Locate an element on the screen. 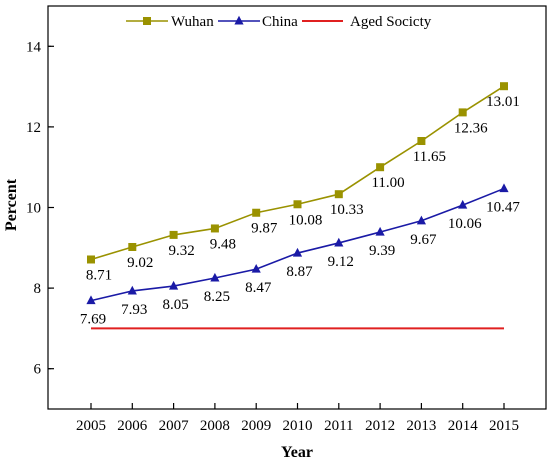 The image size is (550, 464). data-label: 9.32 is located at coordinates (181, 251).